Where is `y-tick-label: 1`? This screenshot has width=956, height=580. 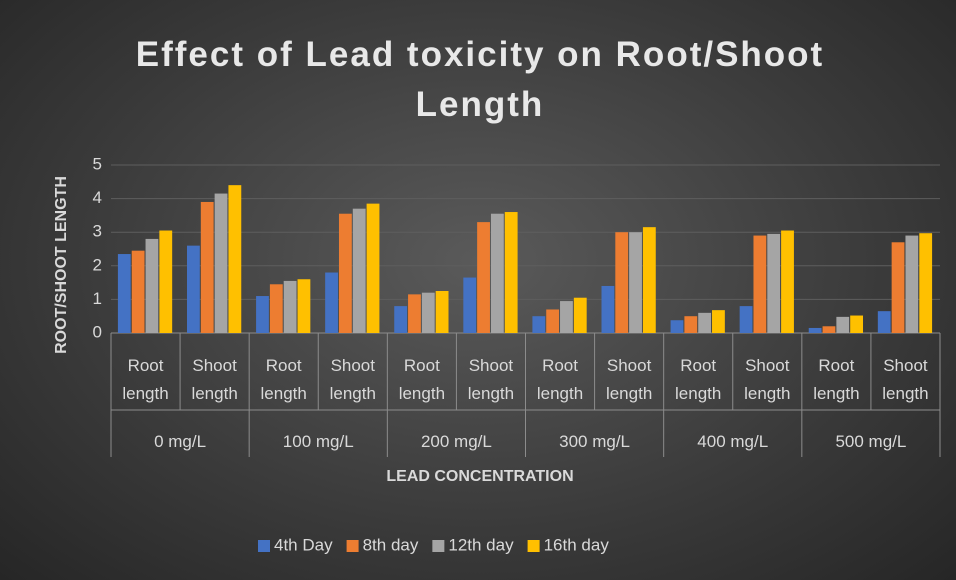 y-tick-label: 1 is located at coordinates (97, 298).